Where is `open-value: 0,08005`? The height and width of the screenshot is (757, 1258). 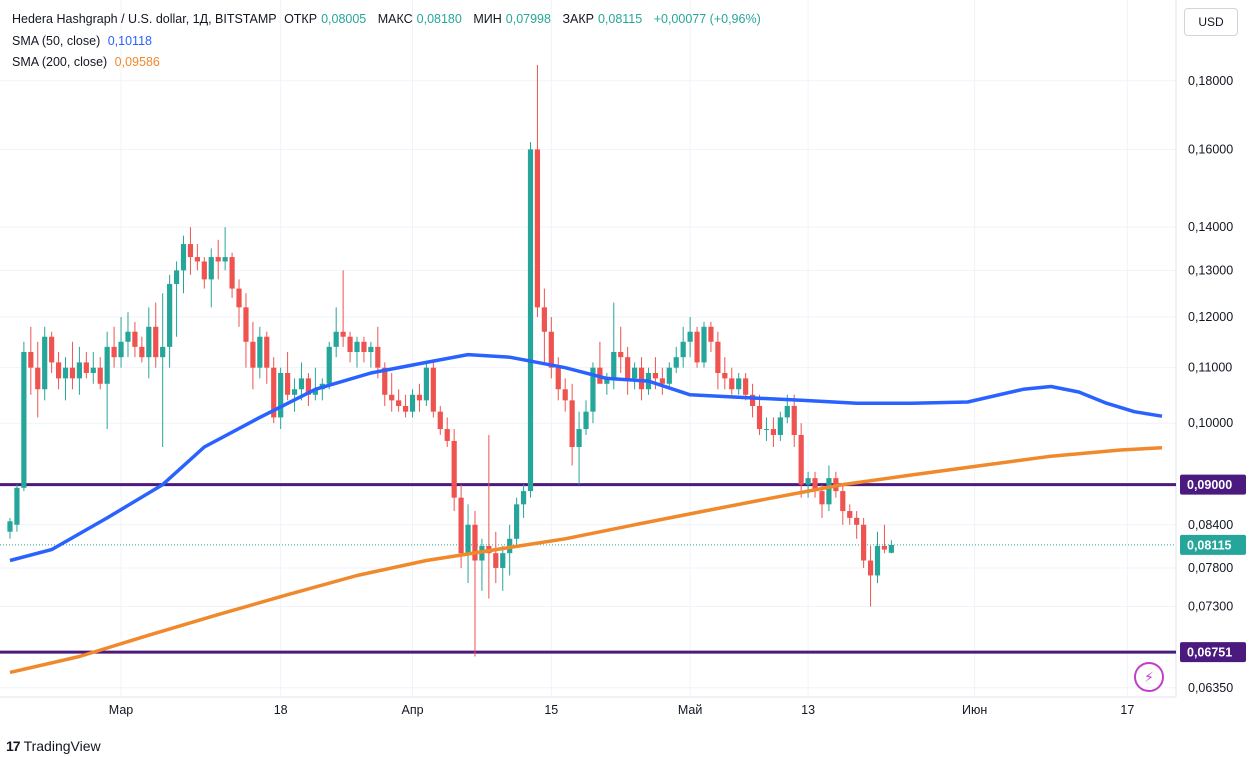
open-value: 0,08005 is located at coordinates (344, 19).